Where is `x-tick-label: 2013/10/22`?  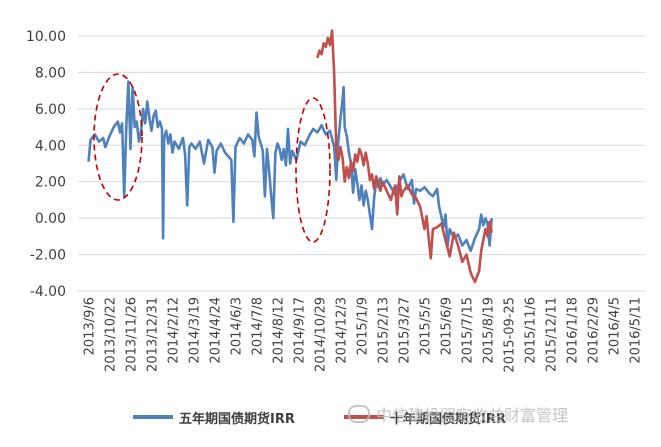 x-tick-label: 2013/10/22 is located at coordinates (111, 334).